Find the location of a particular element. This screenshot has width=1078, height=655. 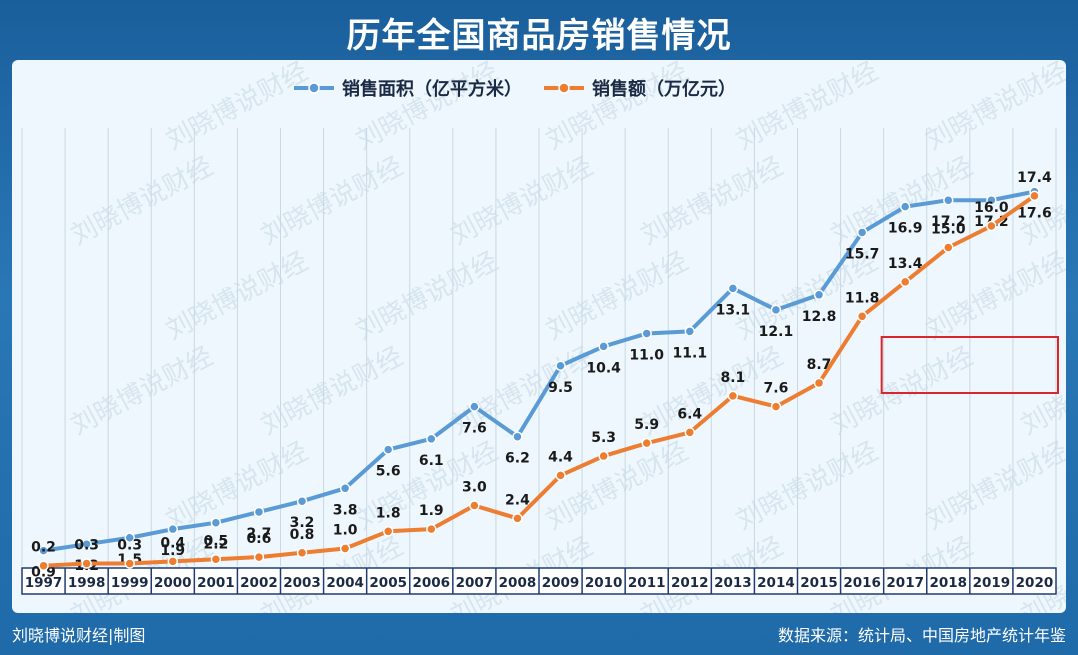

data-label: 8.7 is located at coordinates (819, 365).